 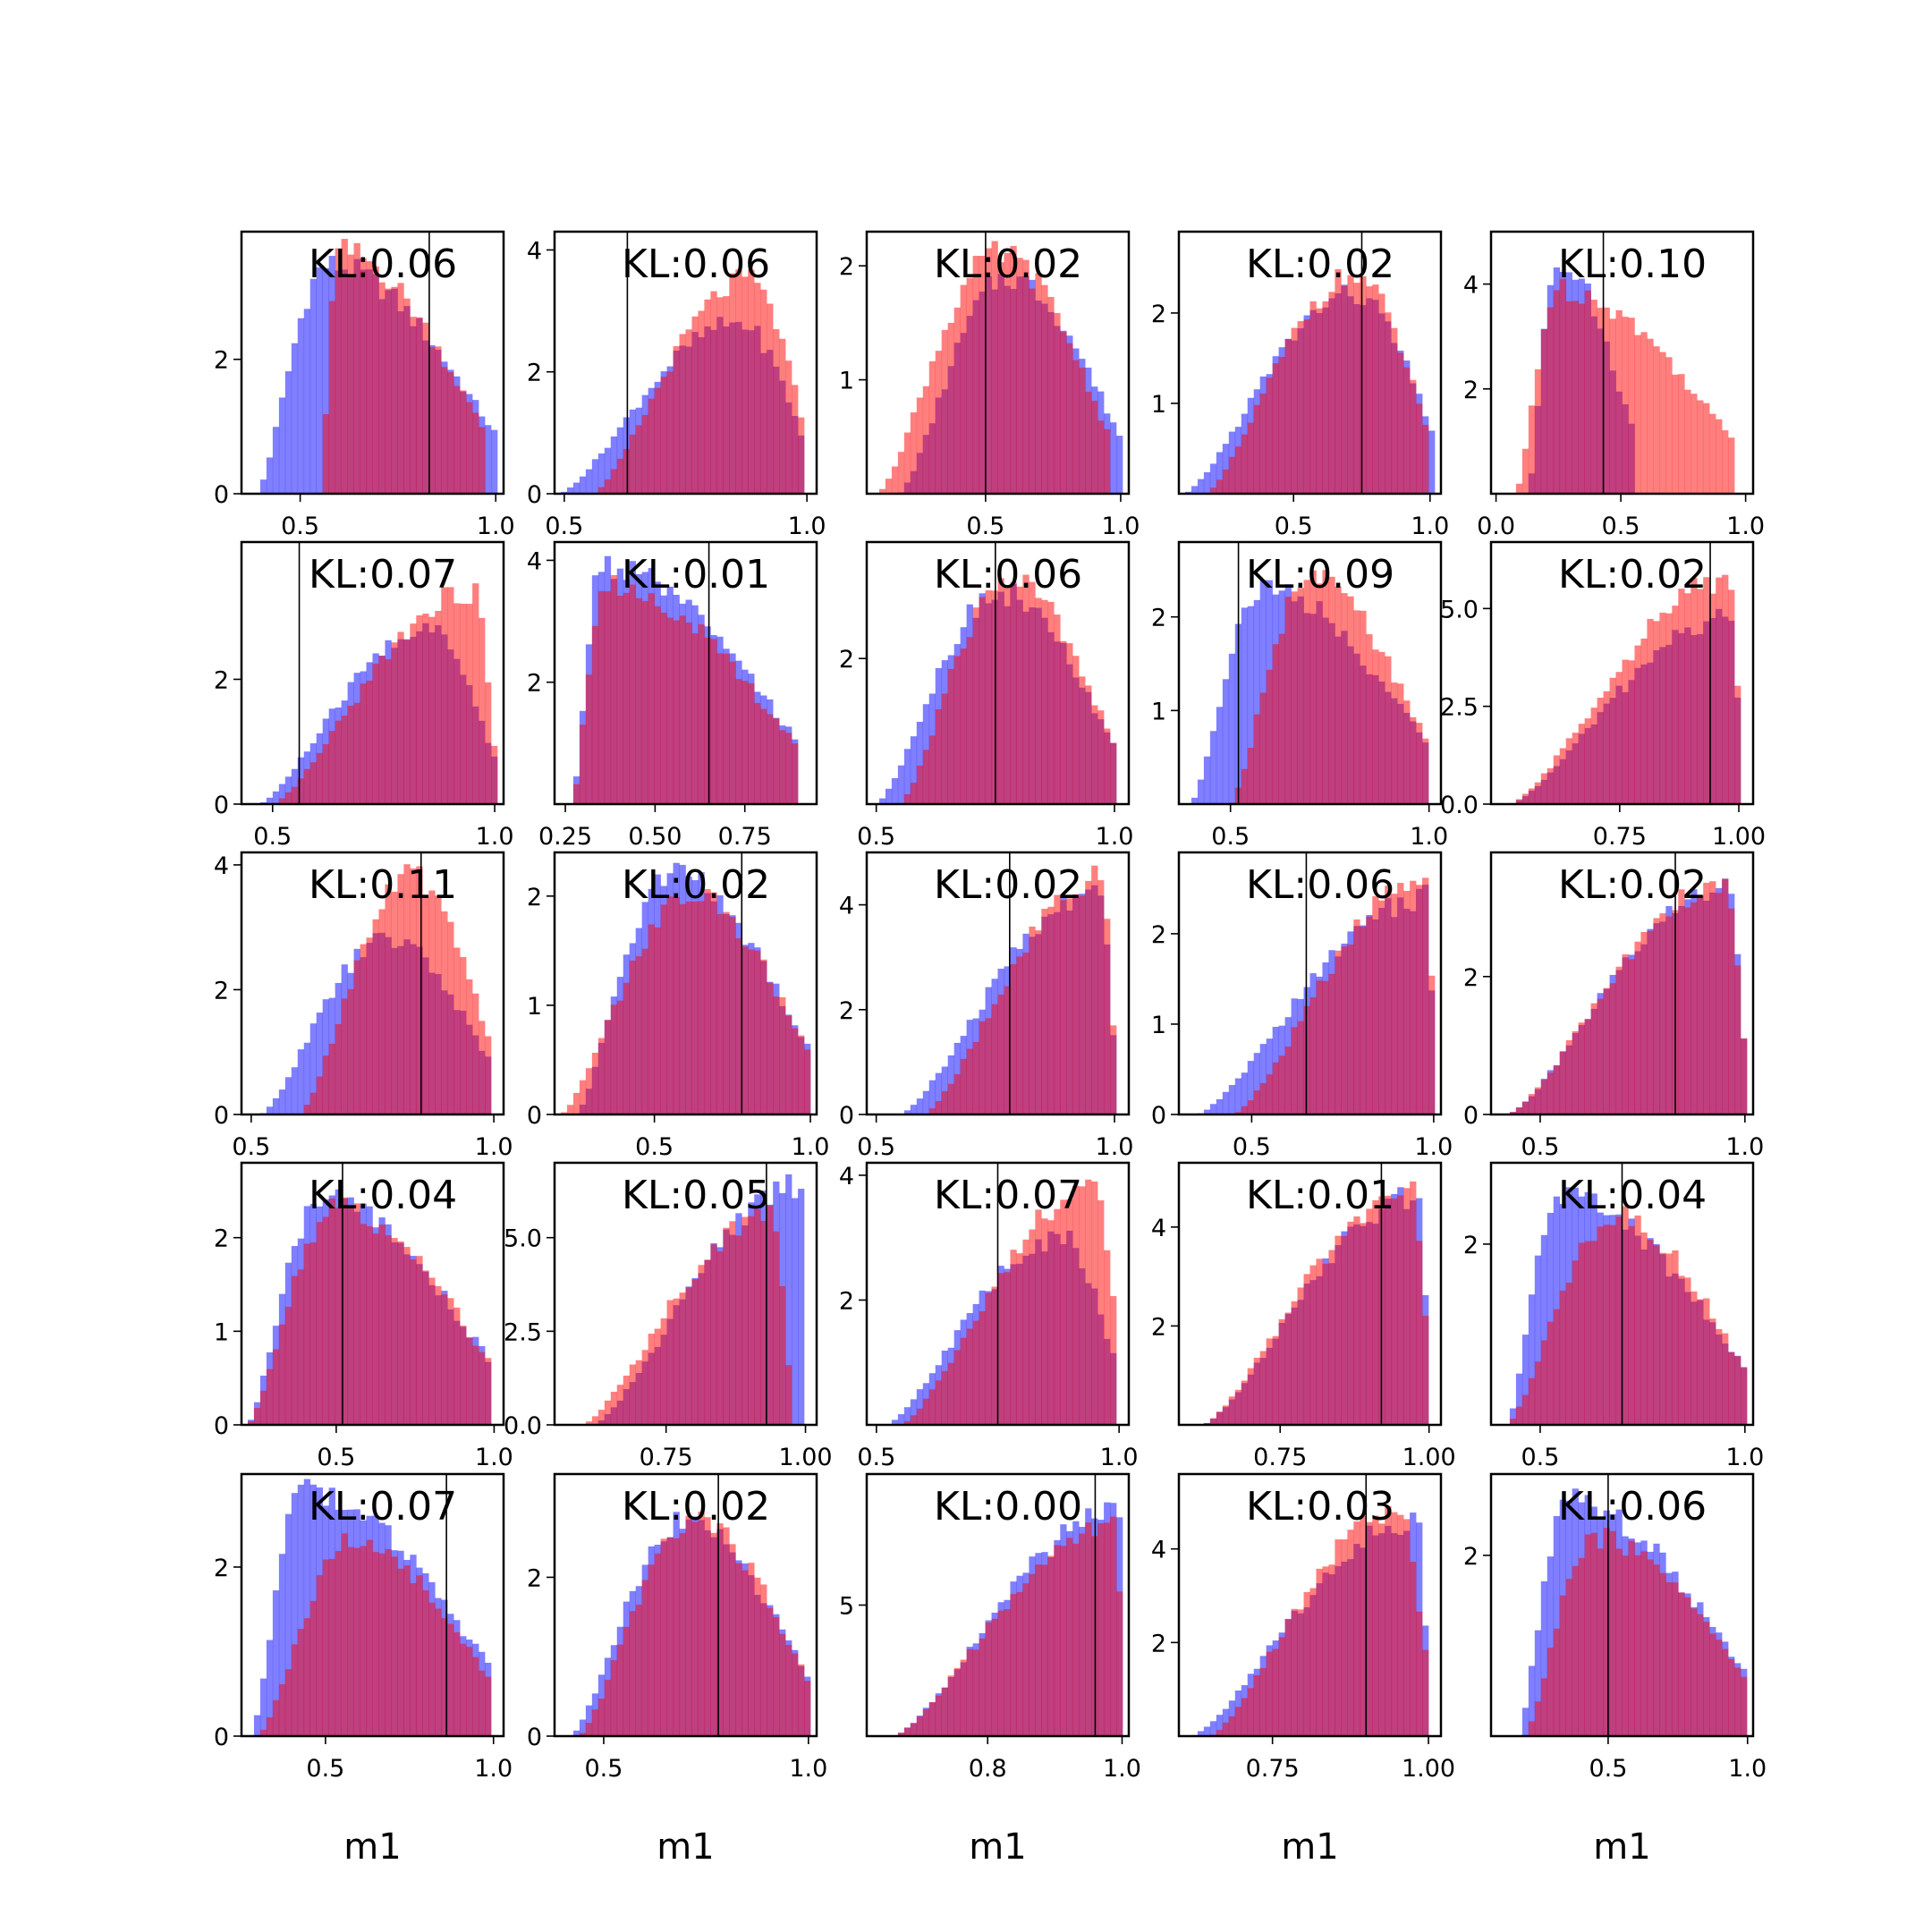 I want to click on histogram-panel-8: 0.5 1.0 2 KL:0.06, so click(x=986, y=695).